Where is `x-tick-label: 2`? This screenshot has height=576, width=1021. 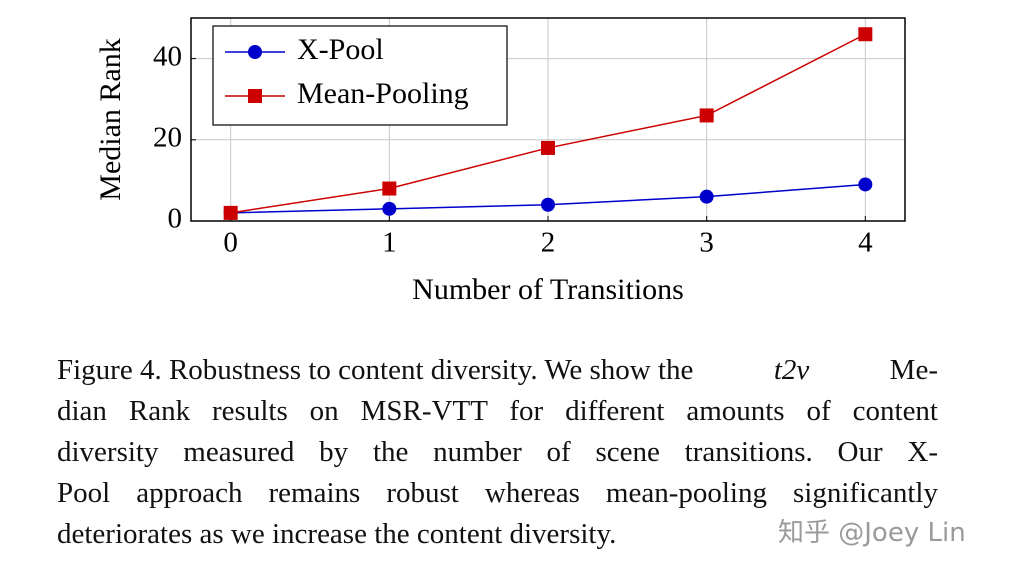
x-tick-label: 2 is located at coordinates (548, 243).